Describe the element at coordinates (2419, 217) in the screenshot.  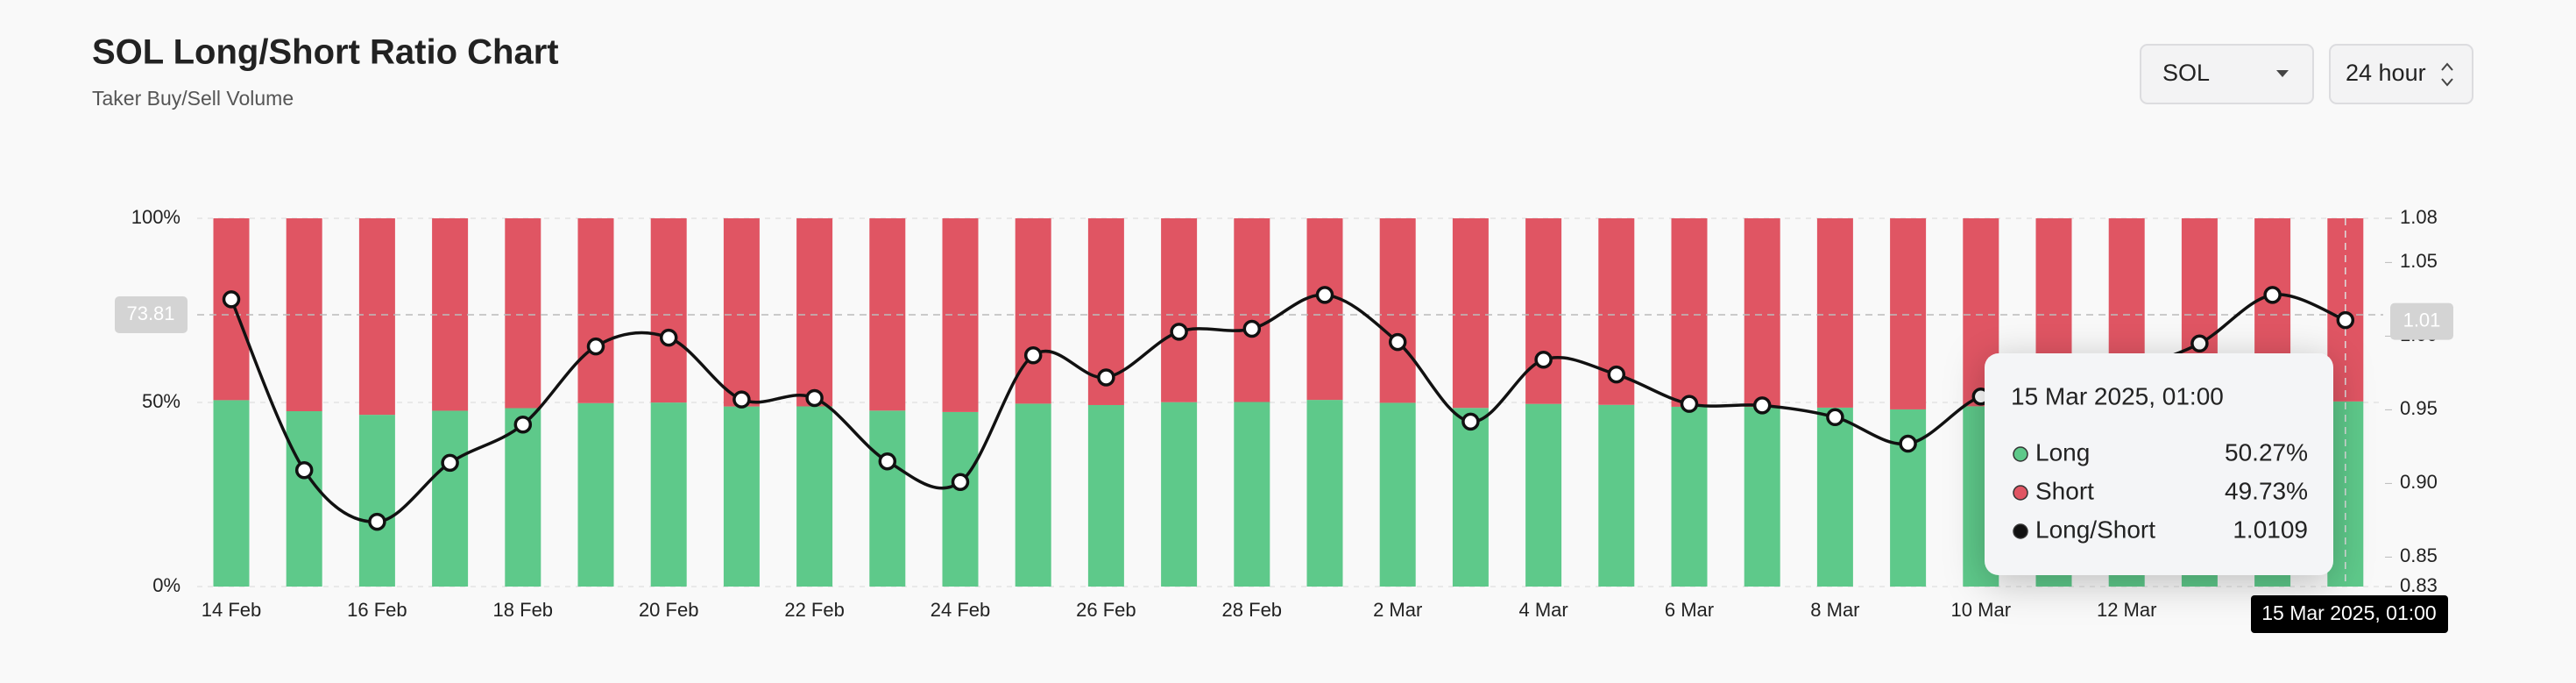
I see `y2-tick-label: 1.08` at that location.